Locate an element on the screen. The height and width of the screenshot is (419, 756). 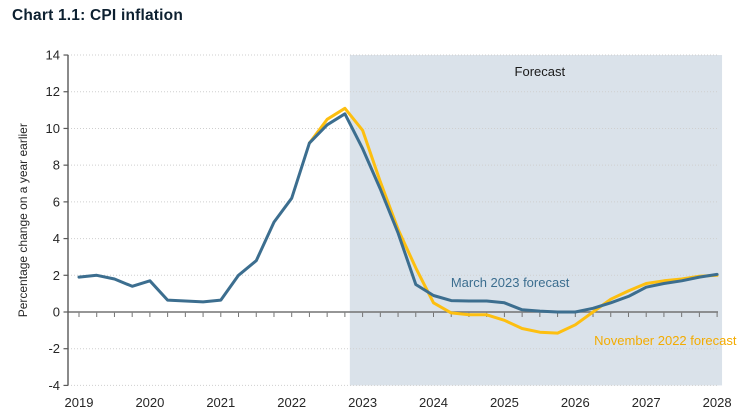
y-axis-title: Percentage change on a year earlier is located at coordinates (23, 220).